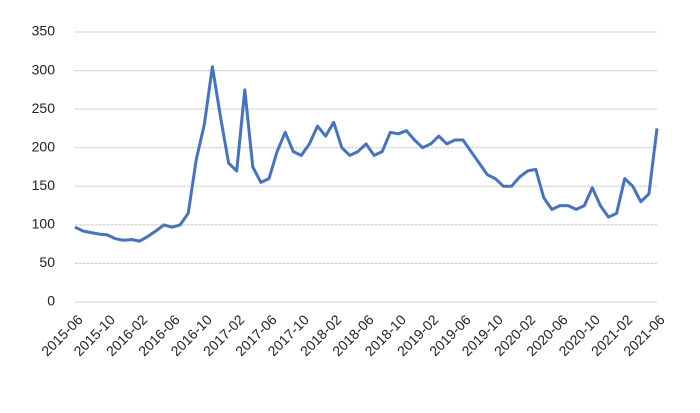 This screenshot has width=700, height=413. I want to click on y-tick-label: 200, so click(44, 146).